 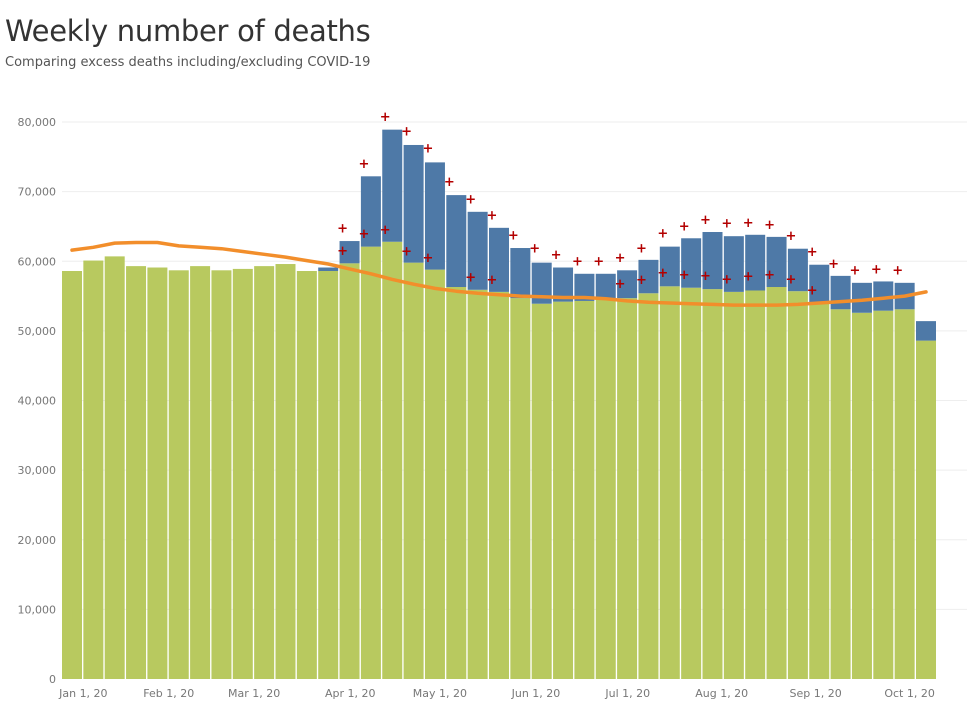 I want to click on y-tick-label: 0, so click(x=52, y=679).